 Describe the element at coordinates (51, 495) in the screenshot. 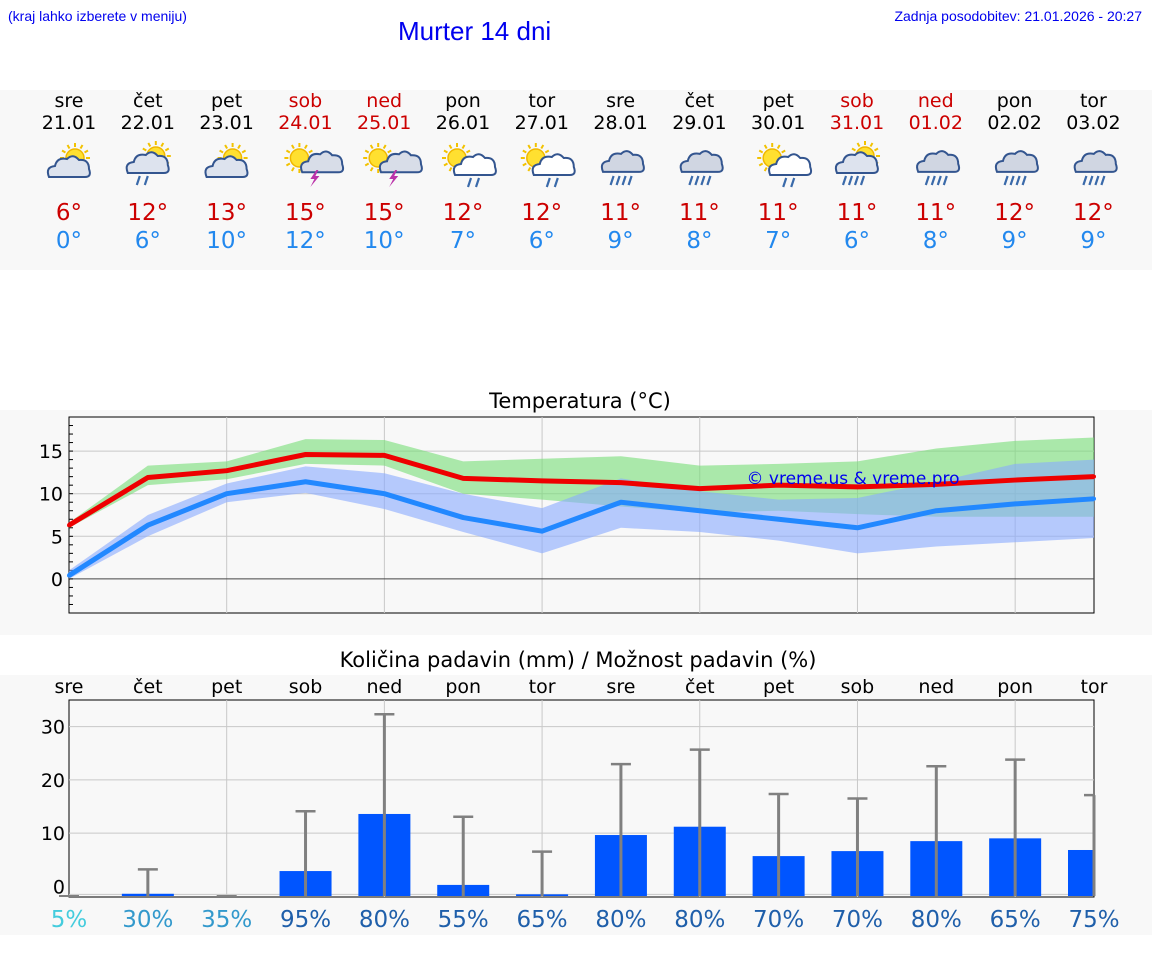

I see `temp-y-tick-label: 10` at that location.